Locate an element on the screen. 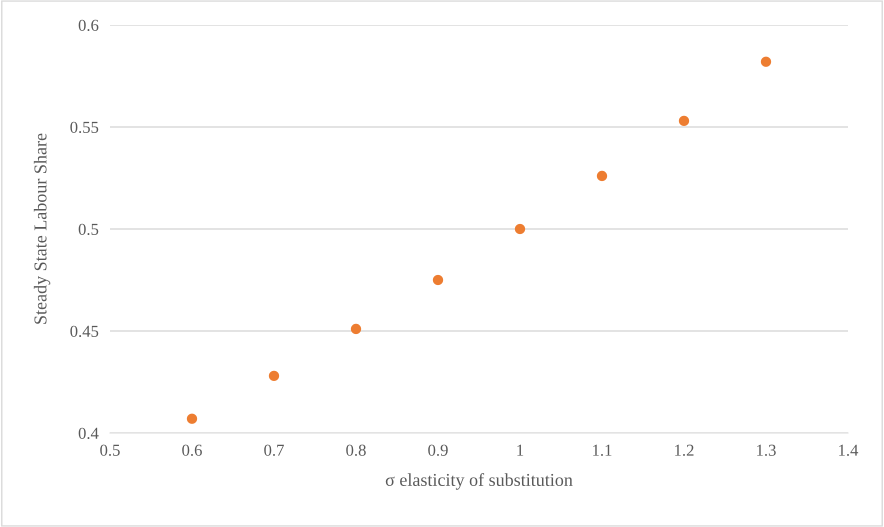  x-tick-label: 1 is located at coordinates (520, 450).